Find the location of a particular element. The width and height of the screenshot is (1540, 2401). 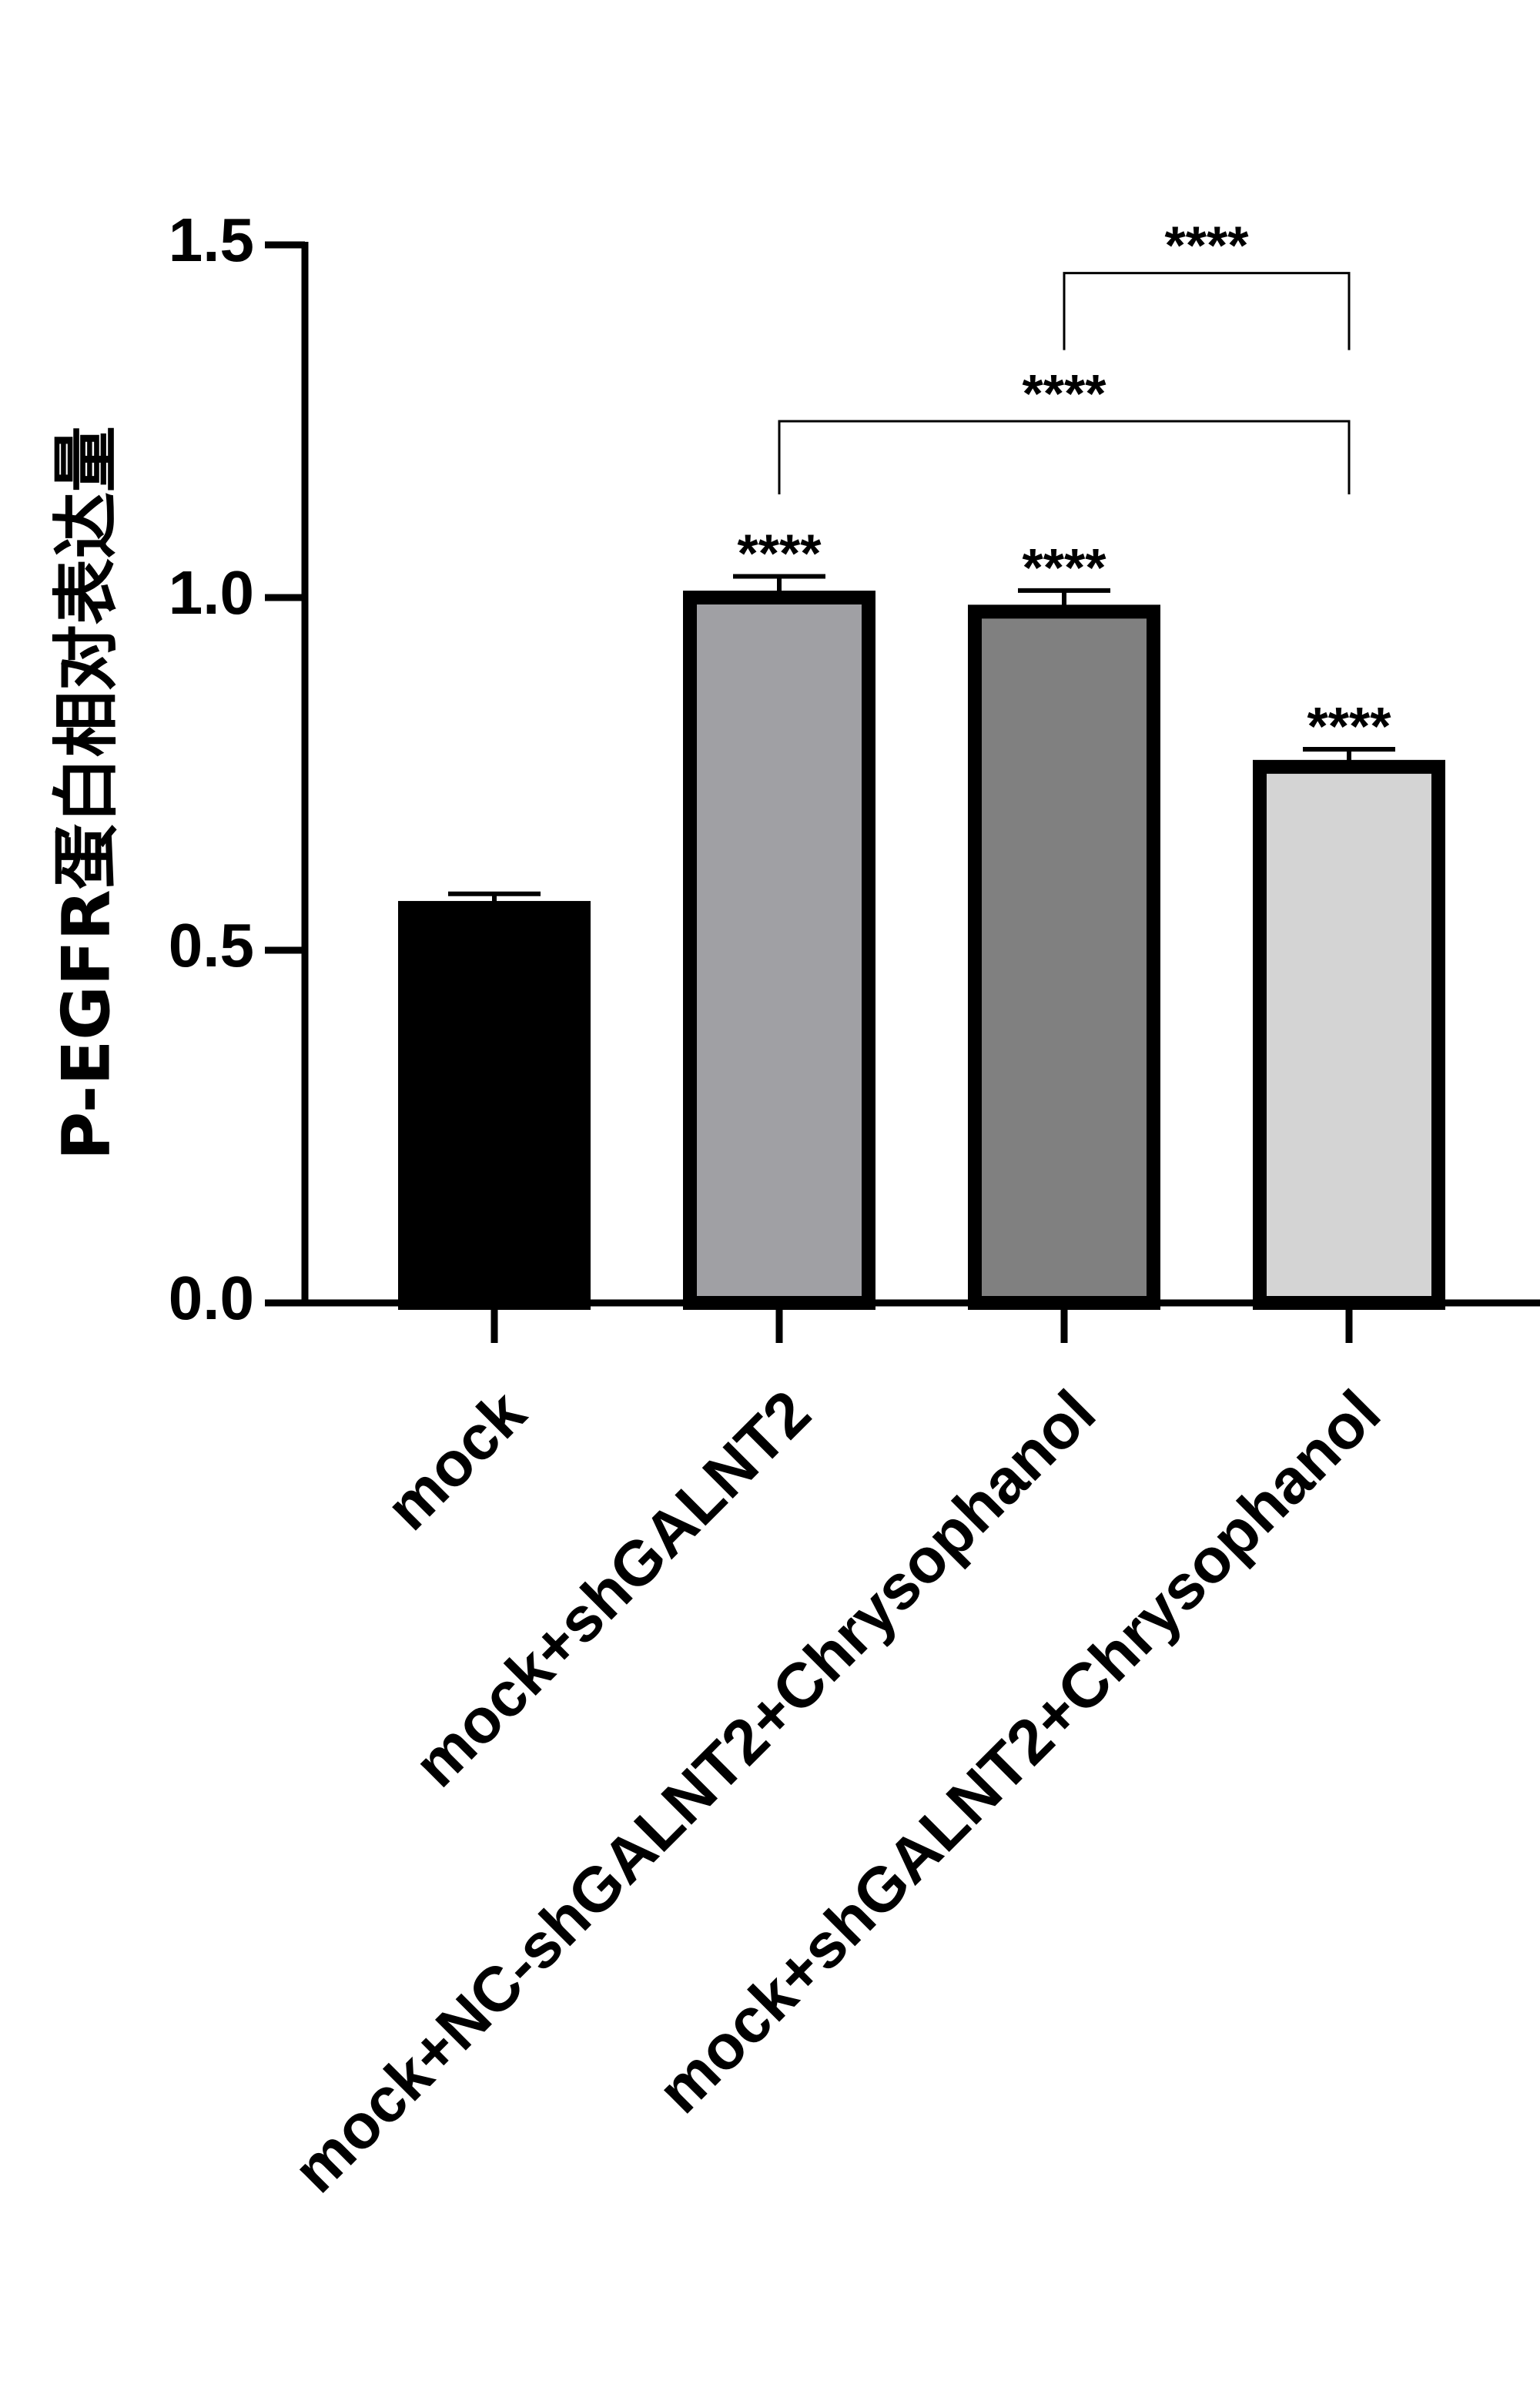

y-tick-label-3: 1.5 is located at coordinates (211, 240).